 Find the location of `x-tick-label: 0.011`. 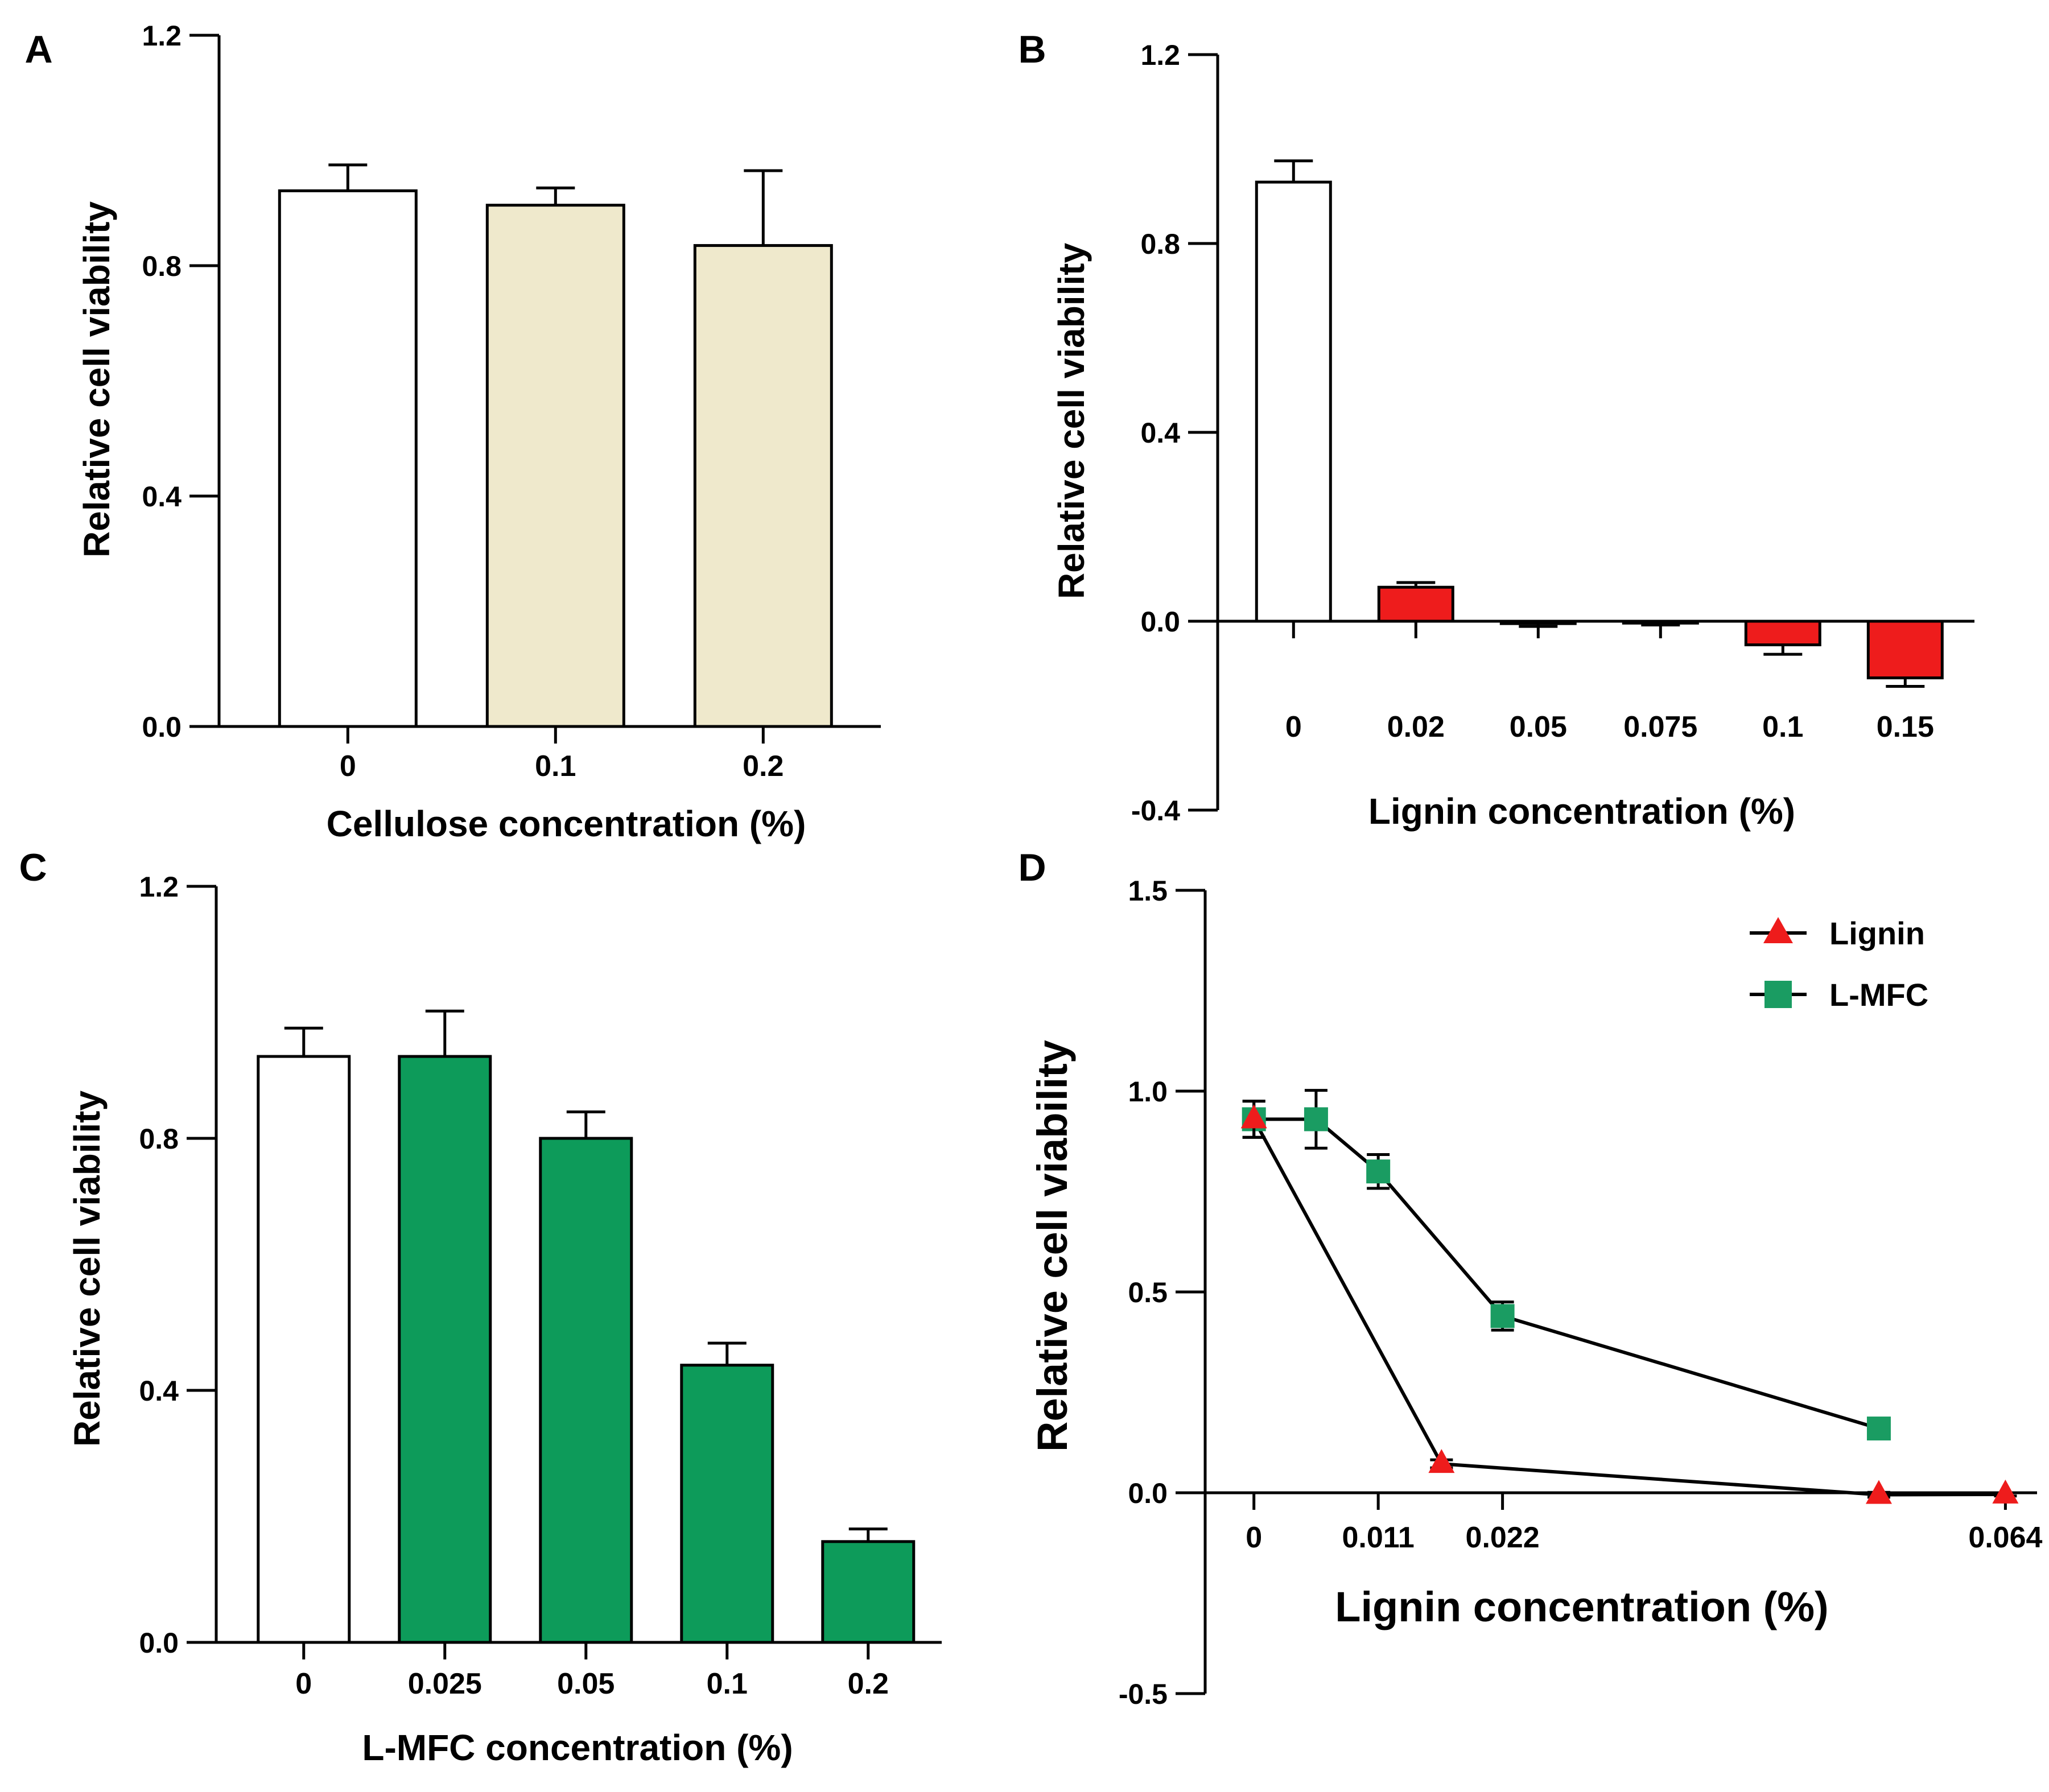

x-tick-label: 0.011 is located at coordinates (1379, 1537).